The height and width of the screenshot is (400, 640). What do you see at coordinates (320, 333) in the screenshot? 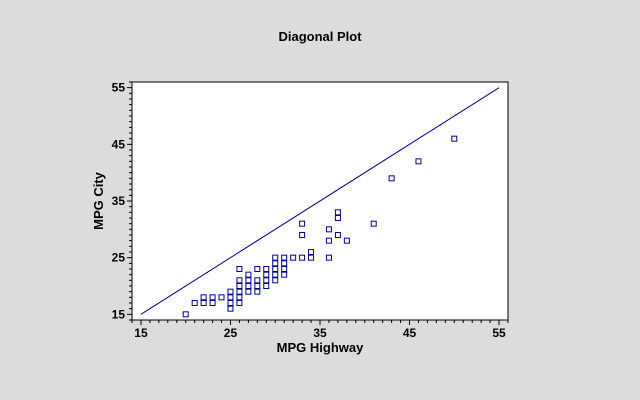
I see `x-tick-label: 35` at bounding box center [320, 333].